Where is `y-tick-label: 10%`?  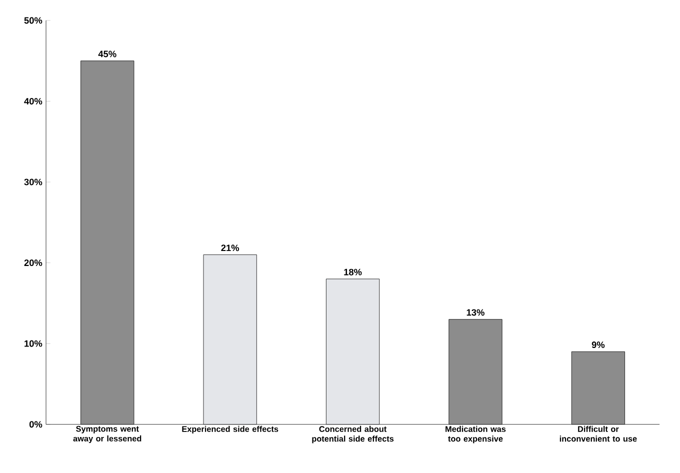
y-tick-label: 10% is located at coordinates (33, 343).